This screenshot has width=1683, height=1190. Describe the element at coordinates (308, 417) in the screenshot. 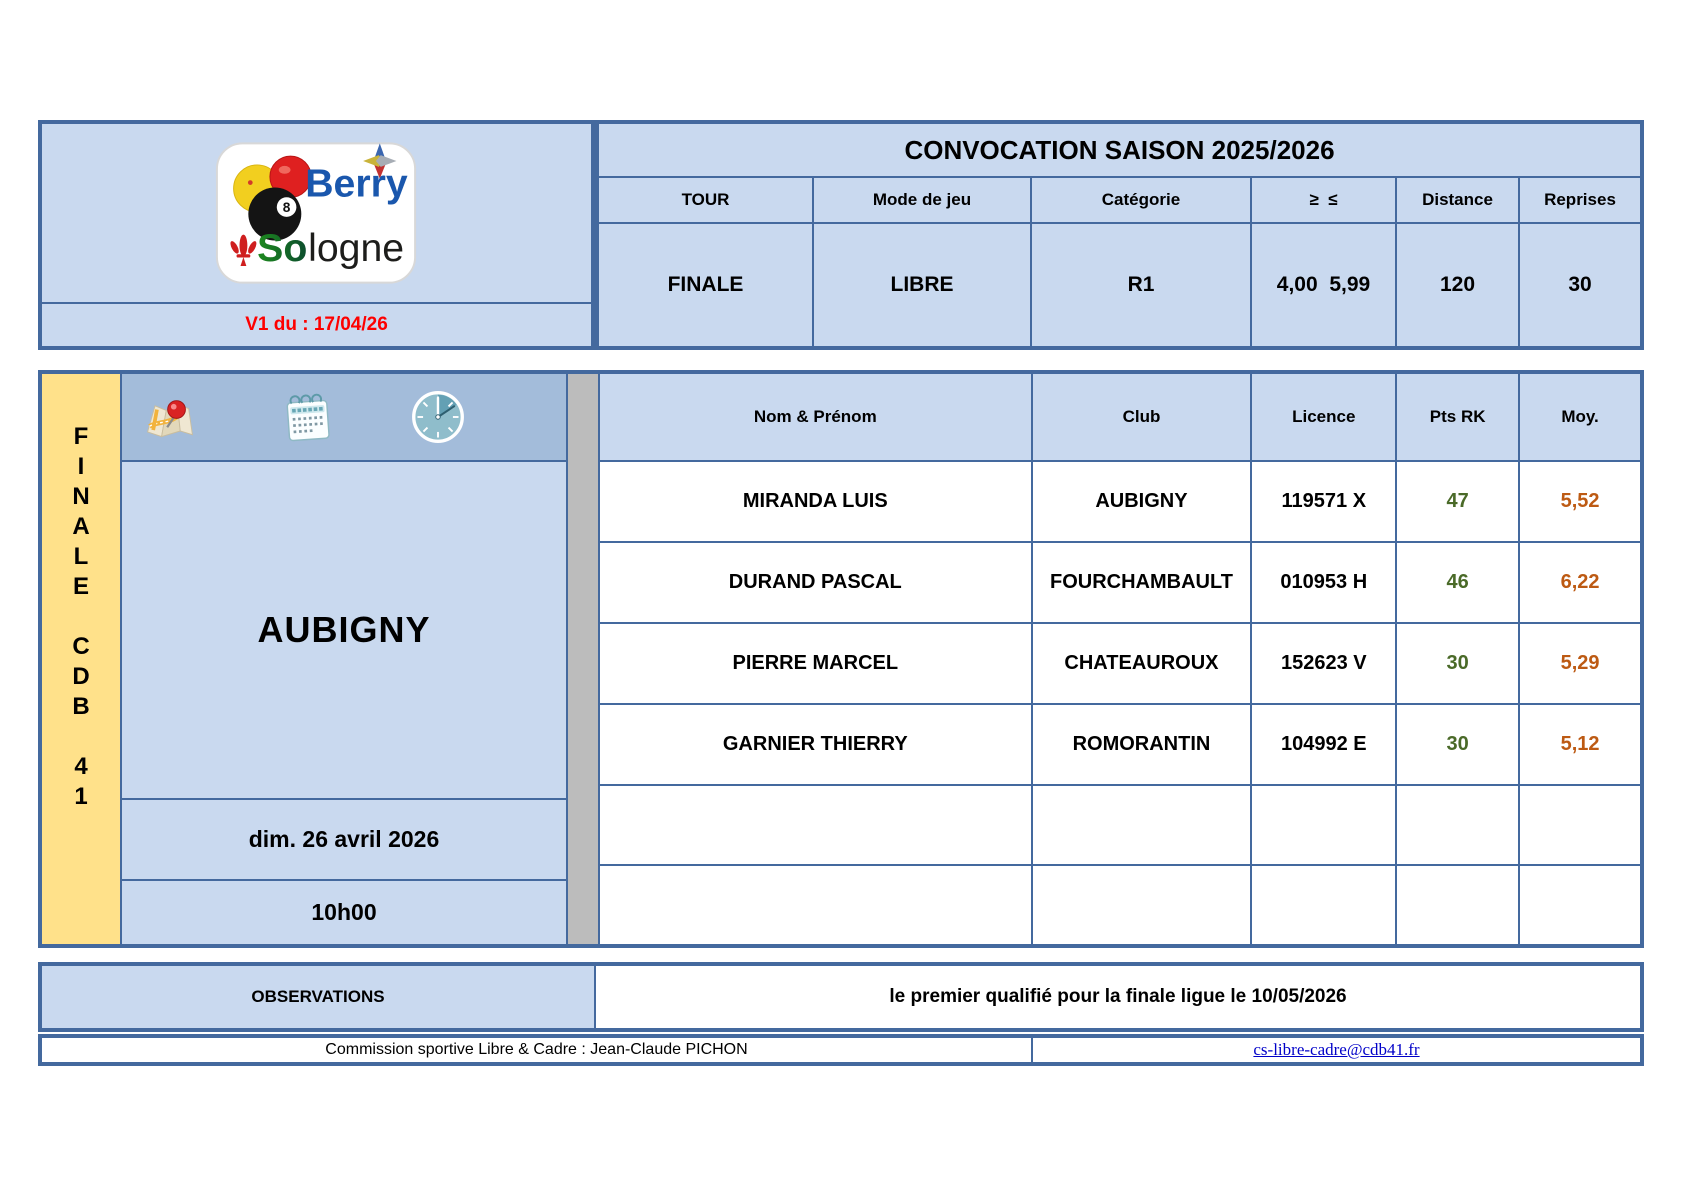

I see `calendar-icon` at that location.